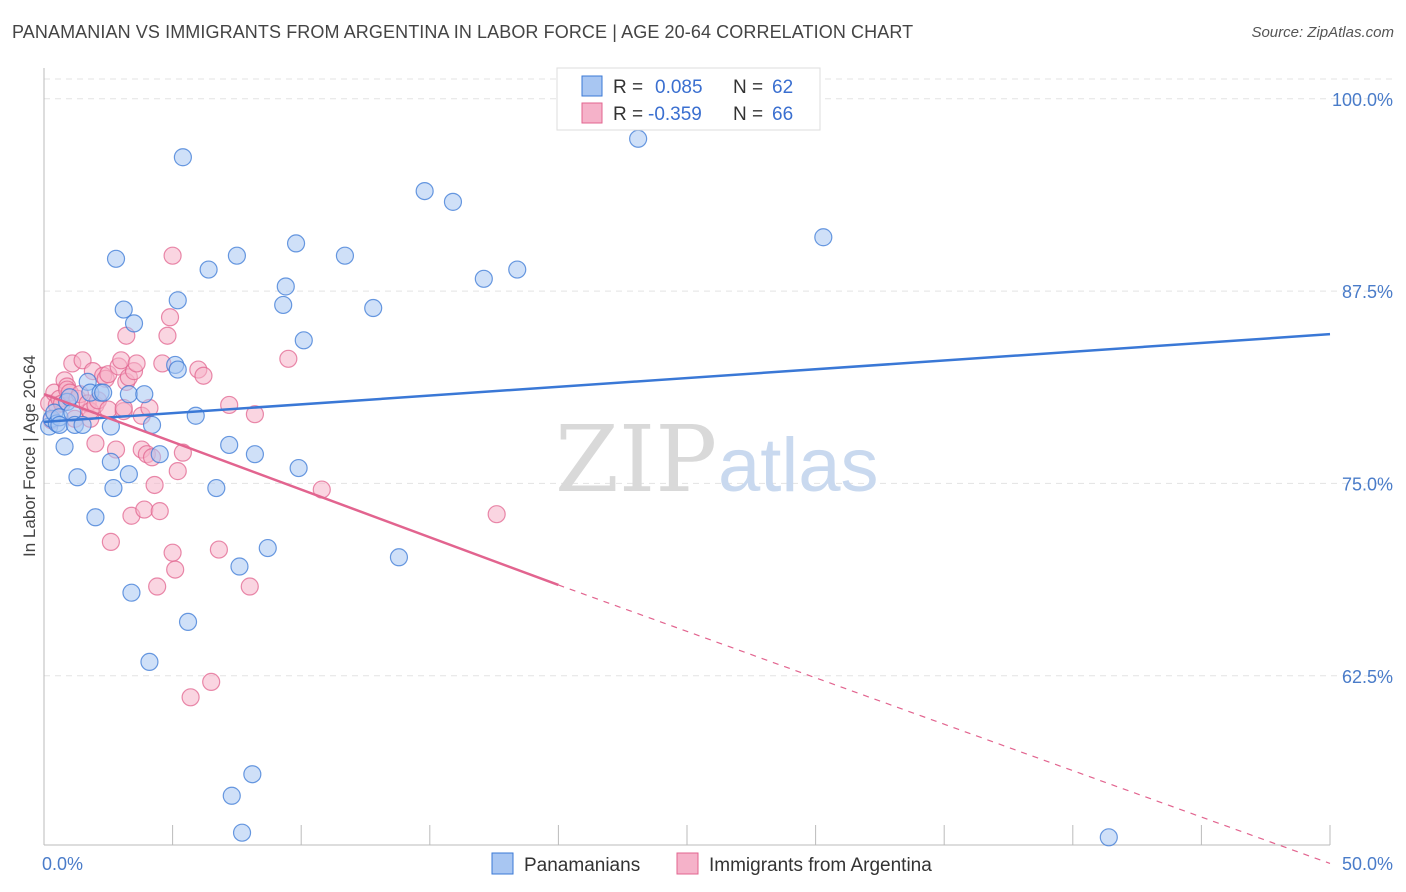 This screenshot has height=892, width=1406. What do you see at coordinates (1362, 100) in the screenshot?
I see `y-tick-label-3: 100.0%` at bounding box center [1362, 100].